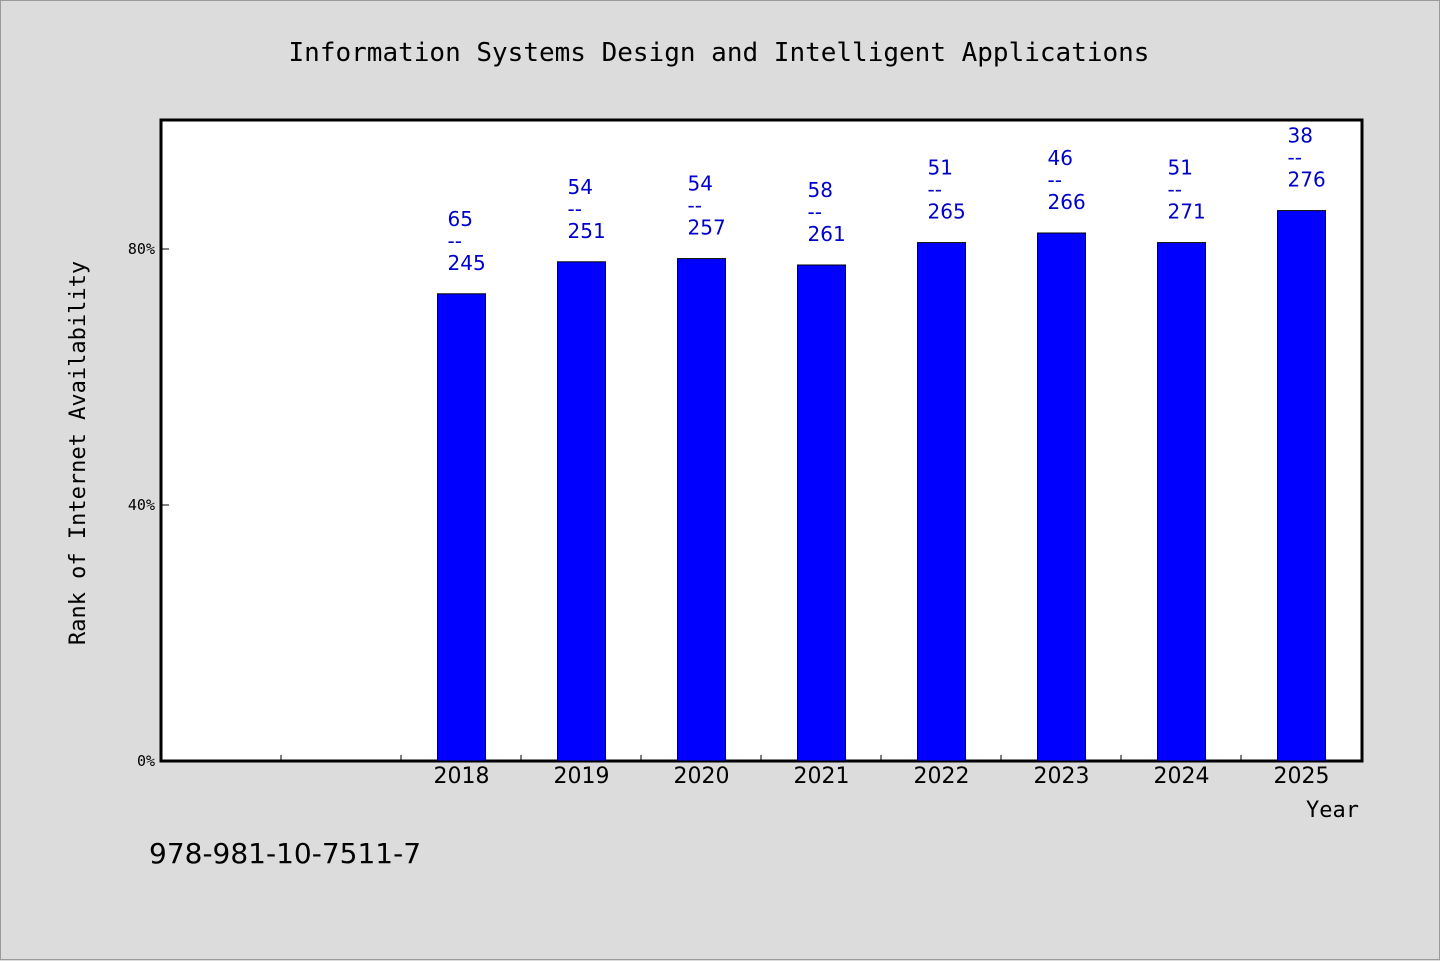  I want to click on x-tick-label: 2021, so click(822, 776).